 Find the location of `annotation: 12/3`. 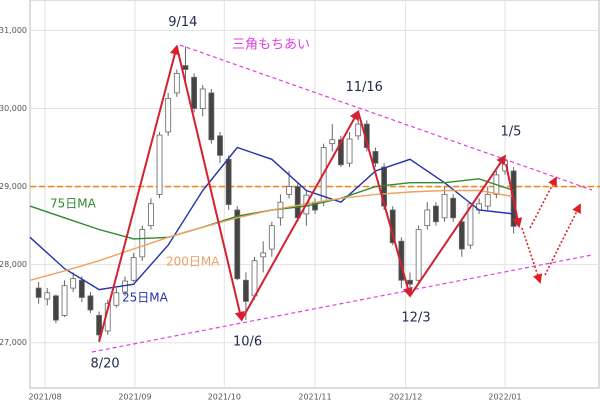

annotation: 12/3 is located at coordinates (415, 317).